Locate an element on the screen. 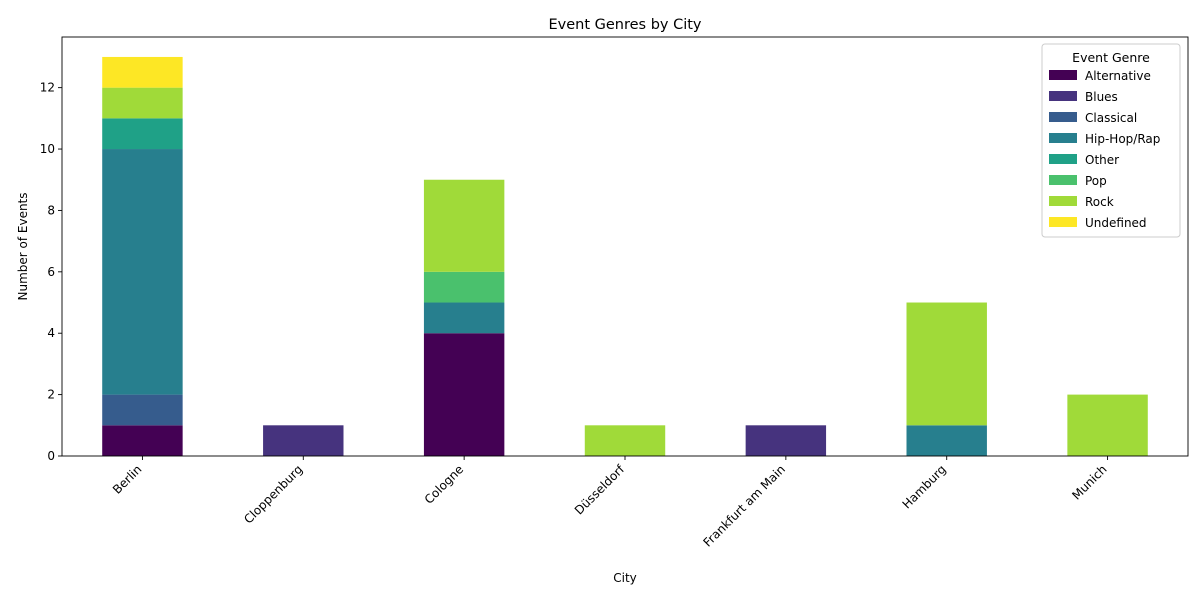 Image resolution: width=1200 pixels, height=600 pixels. legend-label: Hip-Hop/Rap is located at coordinates (1122, 139).